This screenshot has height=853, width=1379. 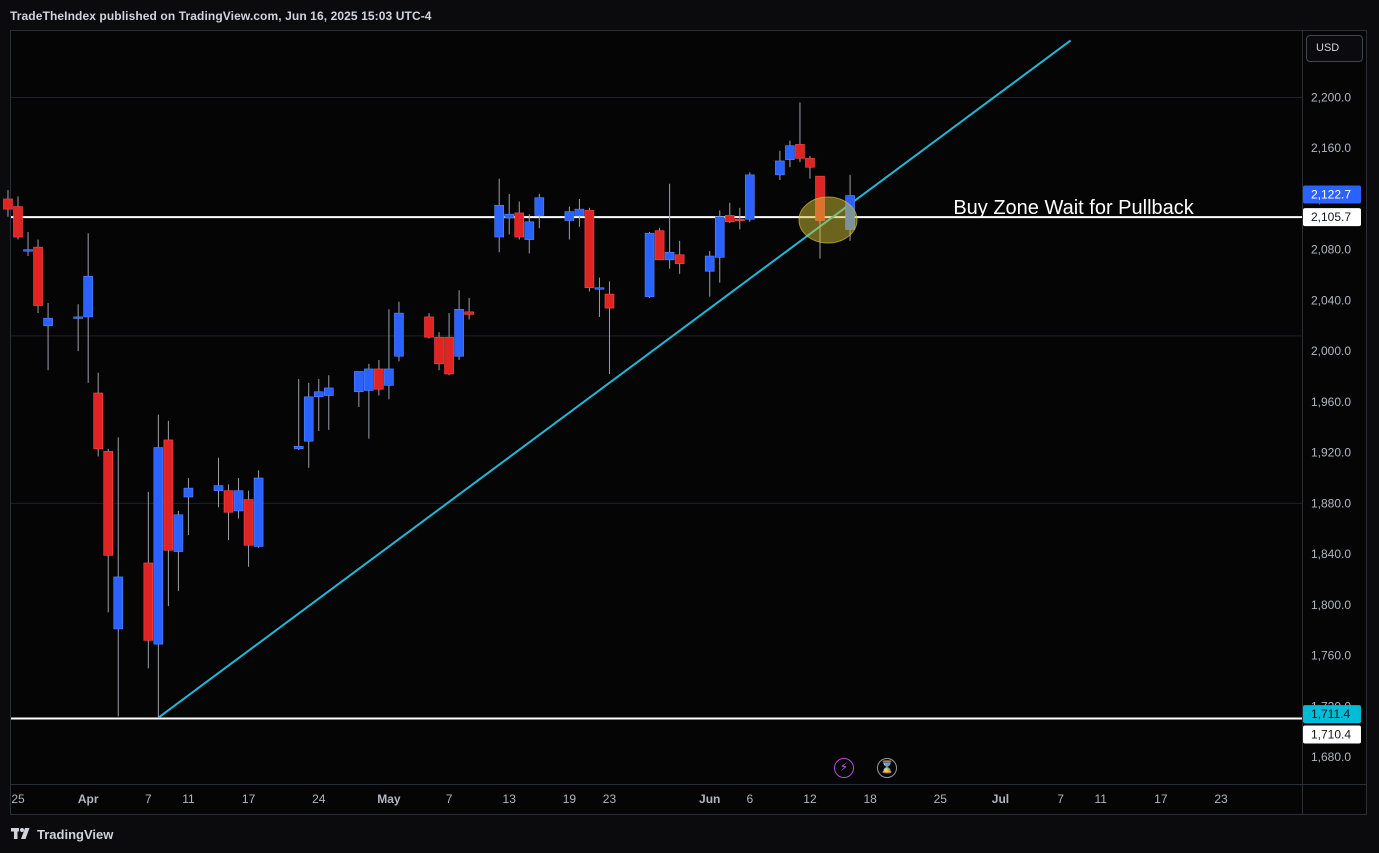 I want to click on price-tag-label: 2,122.7, so click(x=1331, y=195).